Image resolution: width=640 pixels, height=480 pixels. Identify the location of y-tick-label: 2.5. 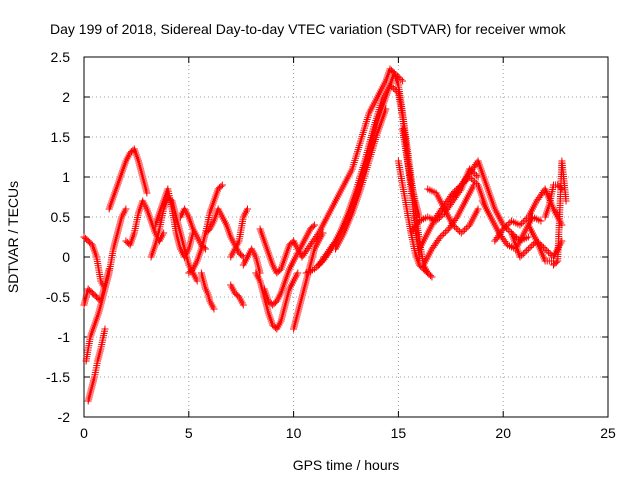
(61, 57).